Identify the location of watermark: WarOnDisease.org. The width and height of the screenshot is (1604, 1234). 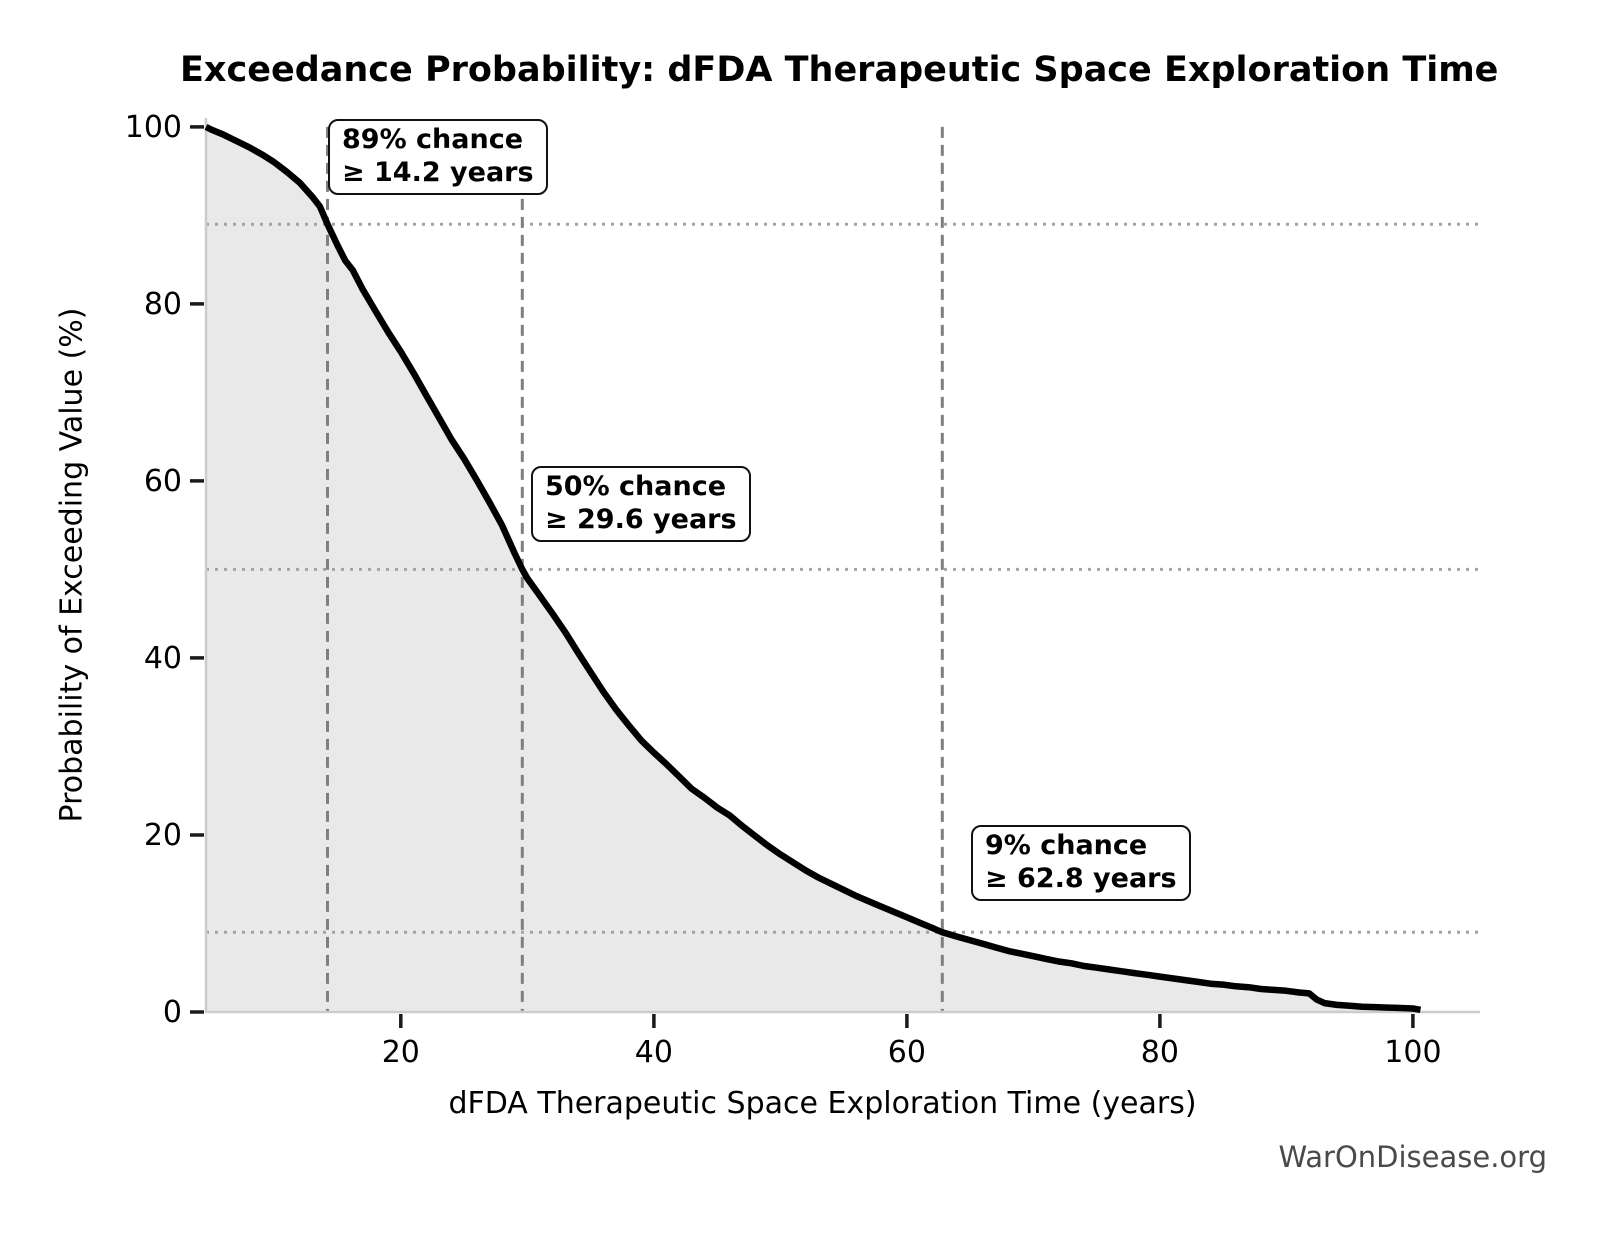
(1412, 1157).